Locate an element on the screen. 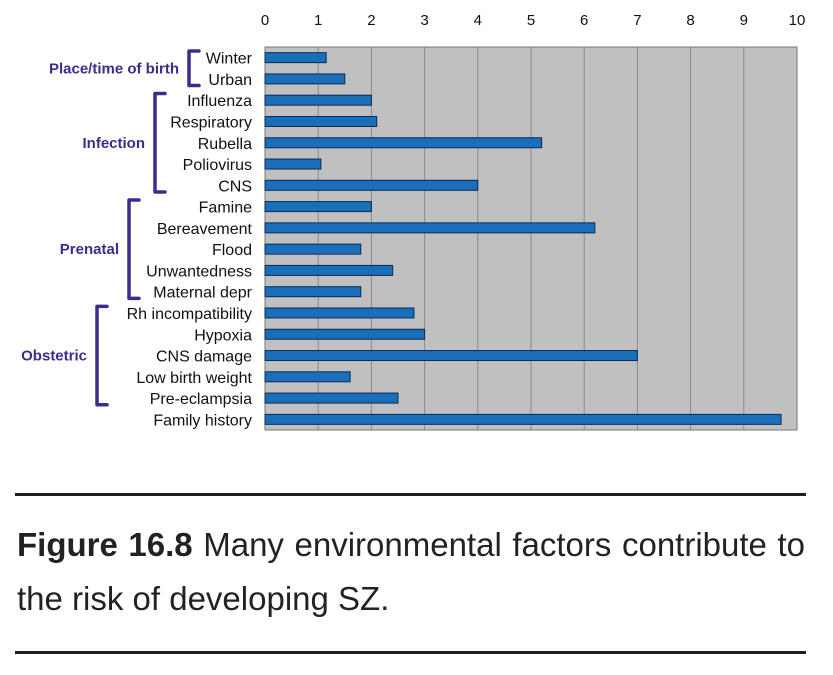 This screenshot has width=833, height=675. x-tick-label: 7 is located at coordinates (637, 20).